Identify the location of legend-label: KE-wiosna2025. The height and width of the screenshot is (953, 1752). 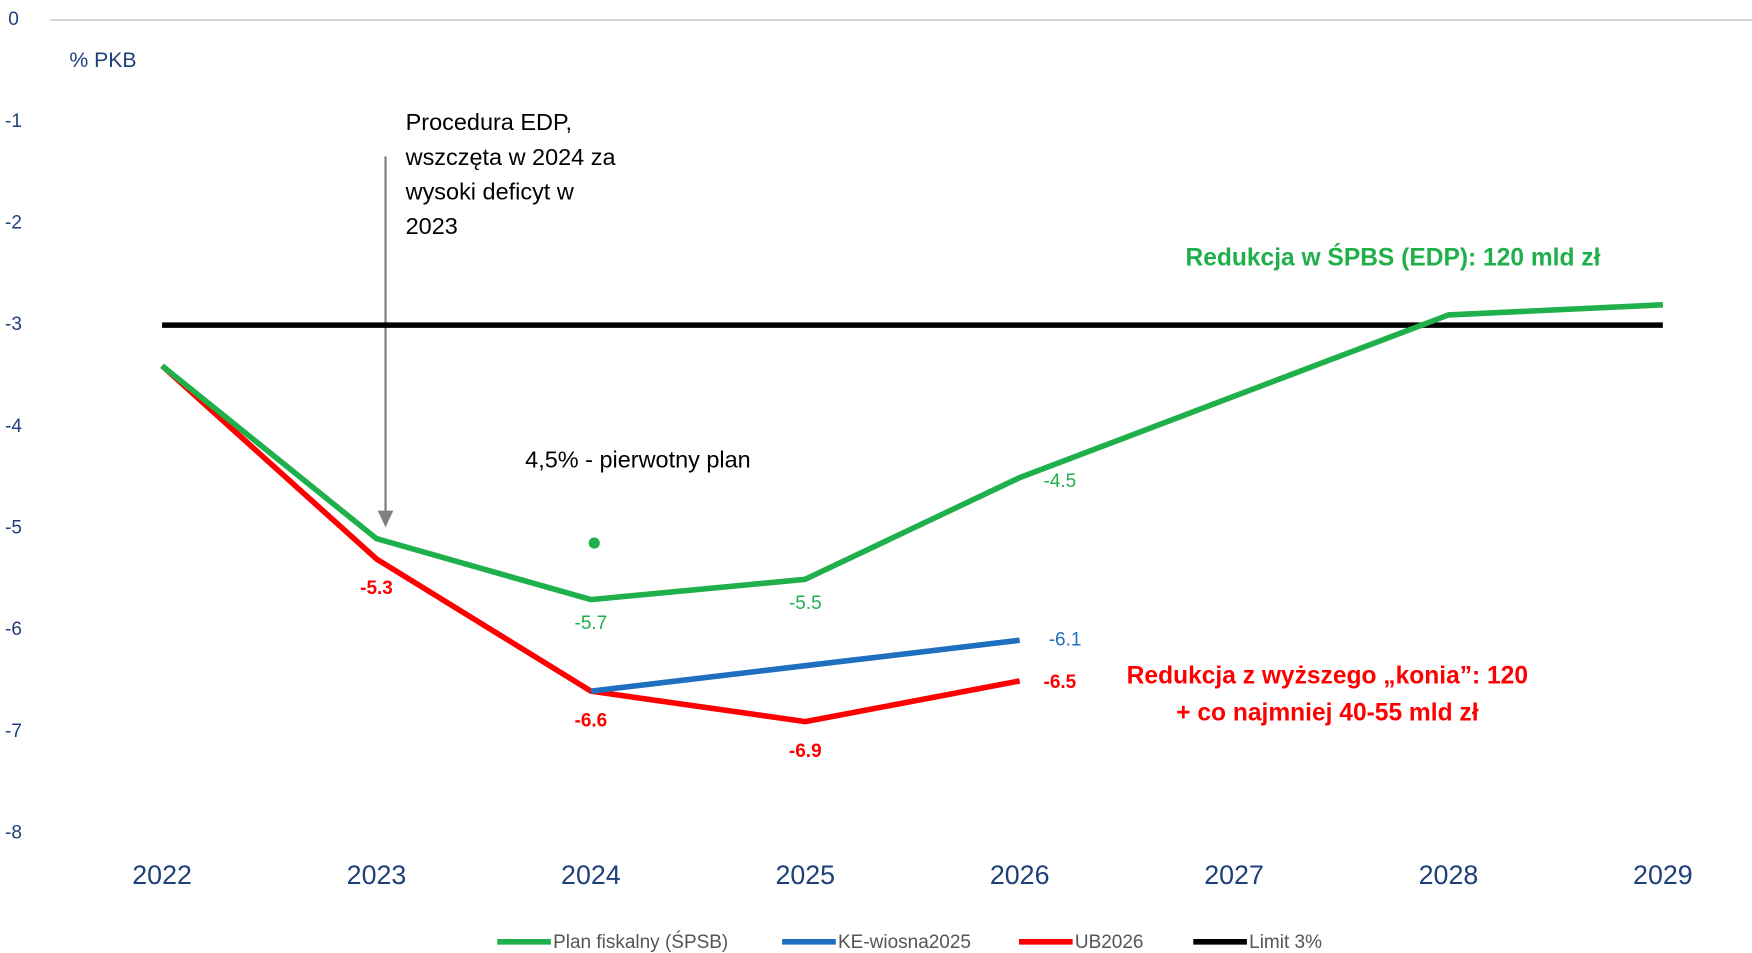
(904, 942).